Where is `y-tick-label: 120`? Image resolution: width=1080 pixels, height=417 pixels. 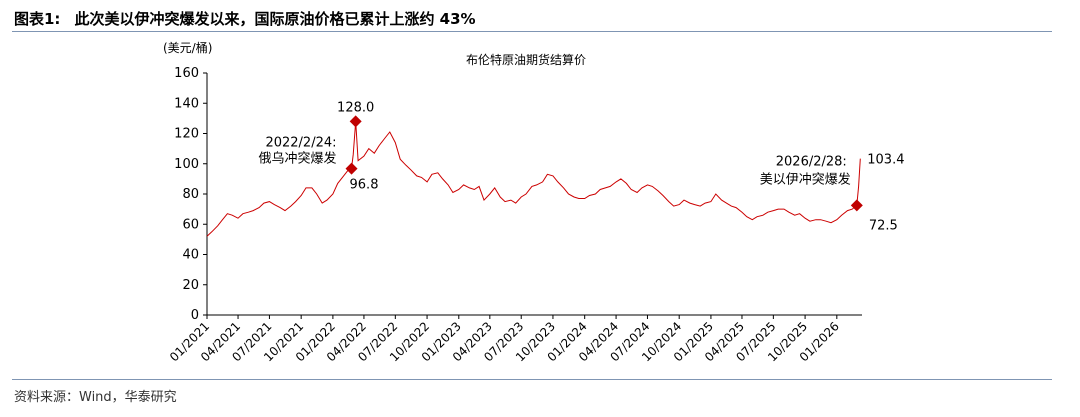
y-tick-label: 120 is located at coordinates (186, 134).